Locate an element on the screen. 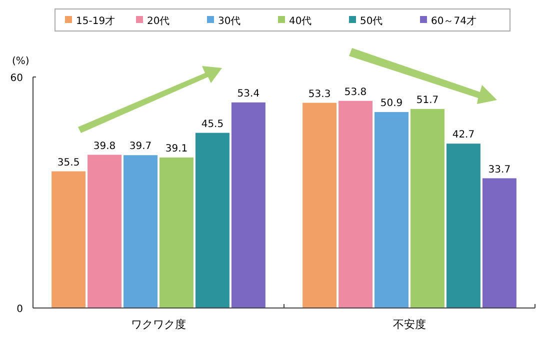 This screenshot has height=337, width=542. data-label: 42.7 is located at coordinates (463, 135).